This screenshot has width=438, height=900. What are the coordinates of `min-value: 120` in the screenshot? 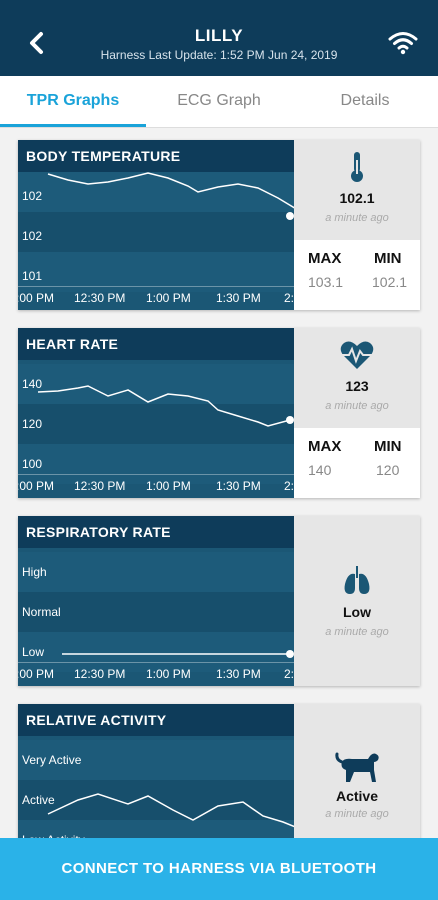 It's located at (388, 470).